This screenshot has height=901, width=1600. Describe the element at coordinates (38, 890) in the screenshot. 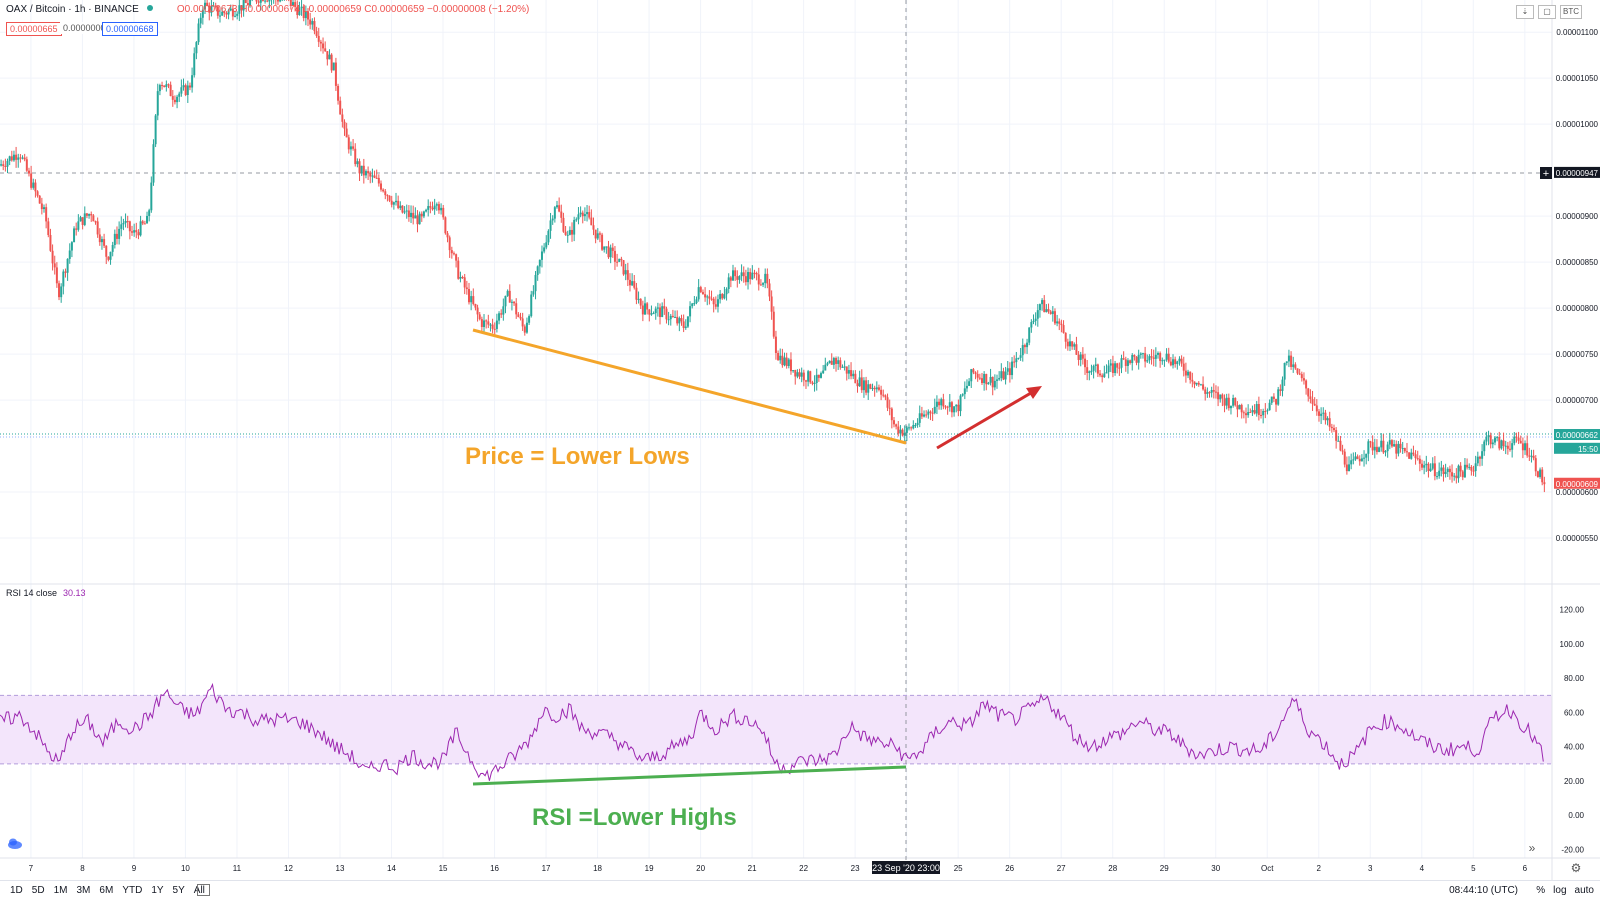

I see `range-5d: 5D` at that location.